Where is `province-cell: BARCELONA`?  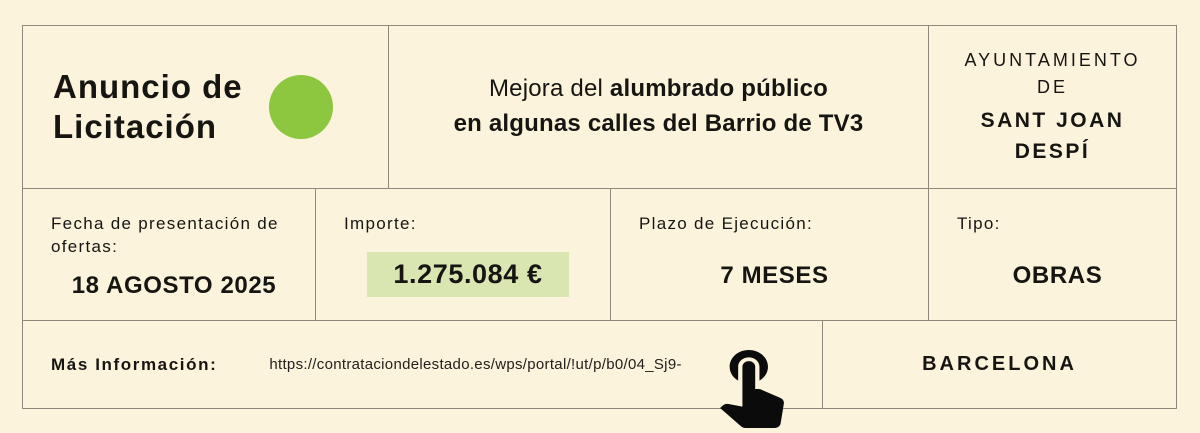 province-cell: BARCELONA is located at coordinates (999, 364).